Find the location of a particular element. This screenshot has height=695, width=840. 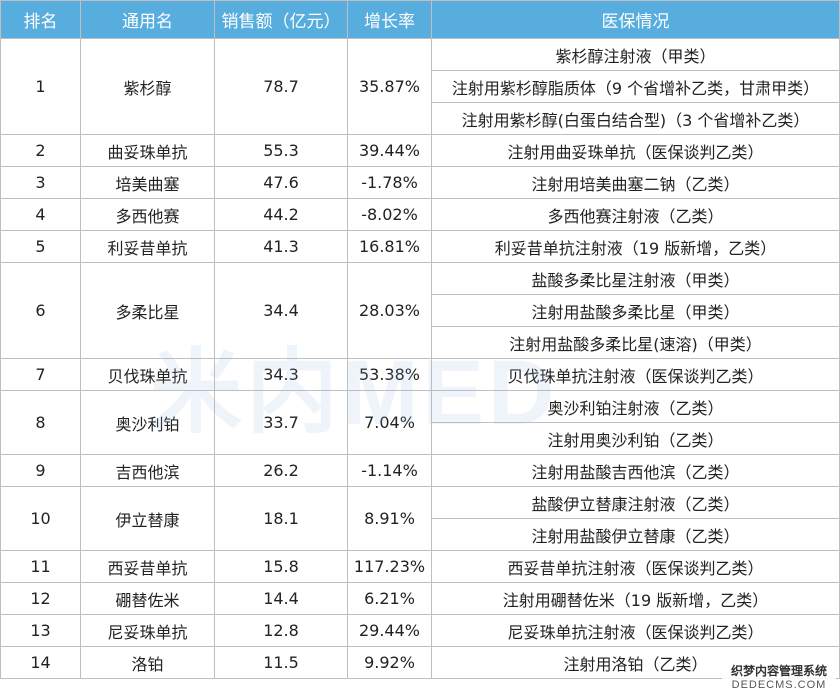

growth-cell: 16.81% is located at coordinates (389, 246).